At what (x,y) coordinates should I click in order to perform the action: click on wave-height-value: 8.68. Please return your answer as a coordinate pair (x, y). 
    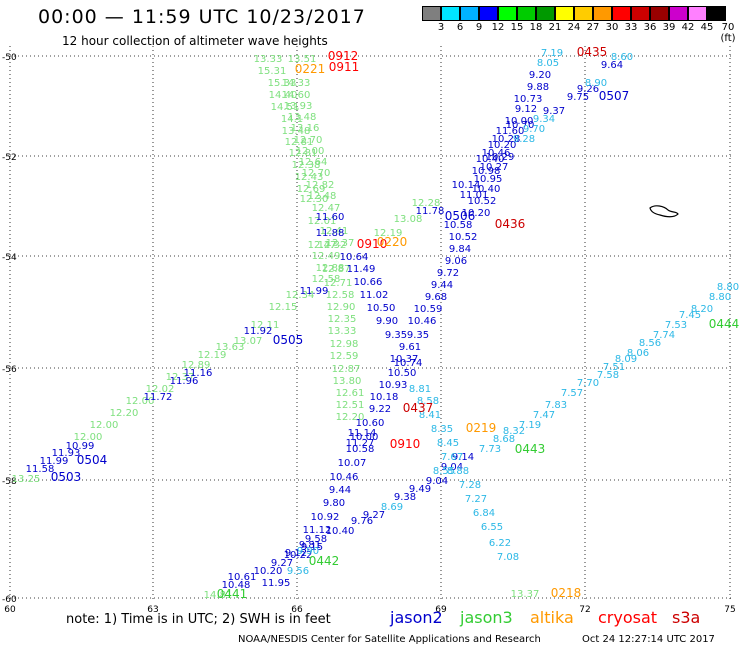
    Looking at the image, I should click on (504, 439).